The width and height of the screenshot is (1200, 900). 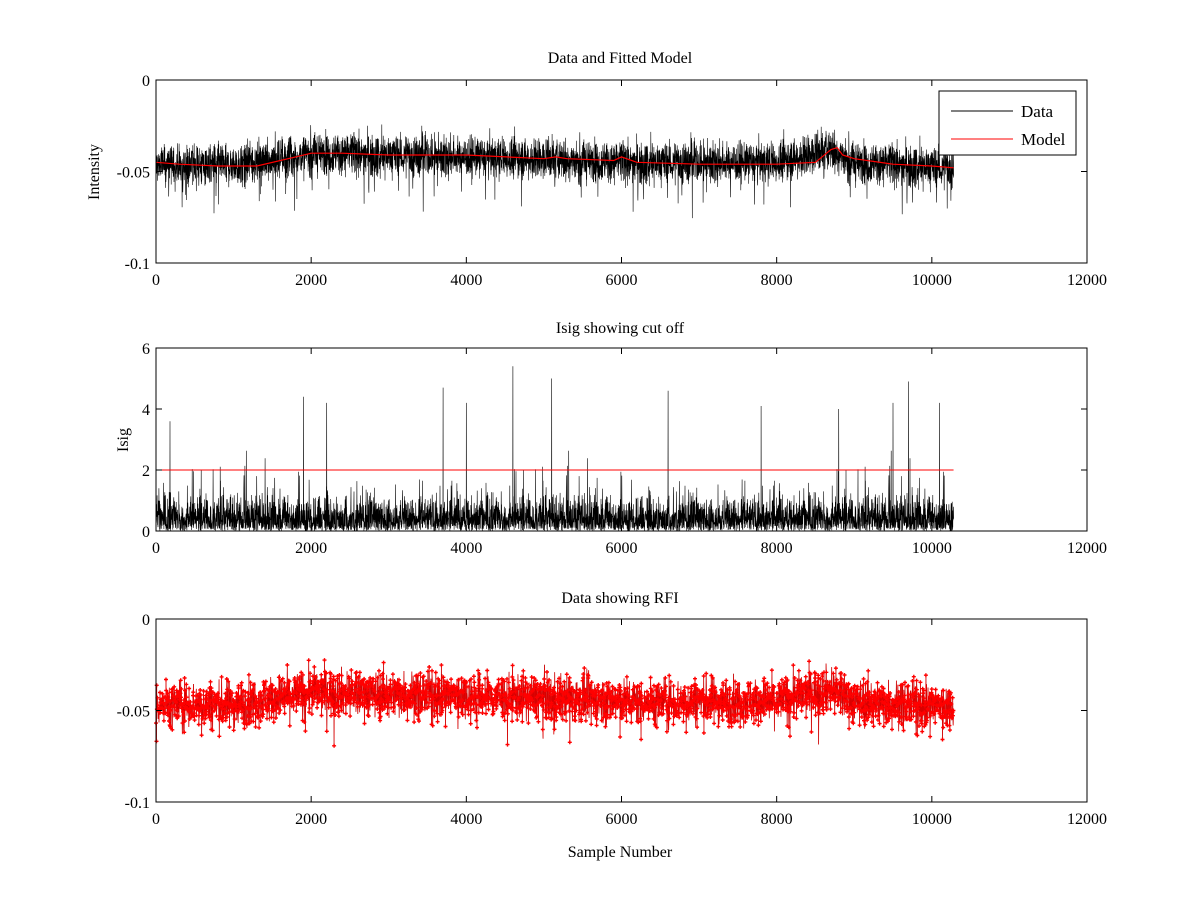 I want to click on chart-title: Data showing RFI, so click(x=619, y=598).